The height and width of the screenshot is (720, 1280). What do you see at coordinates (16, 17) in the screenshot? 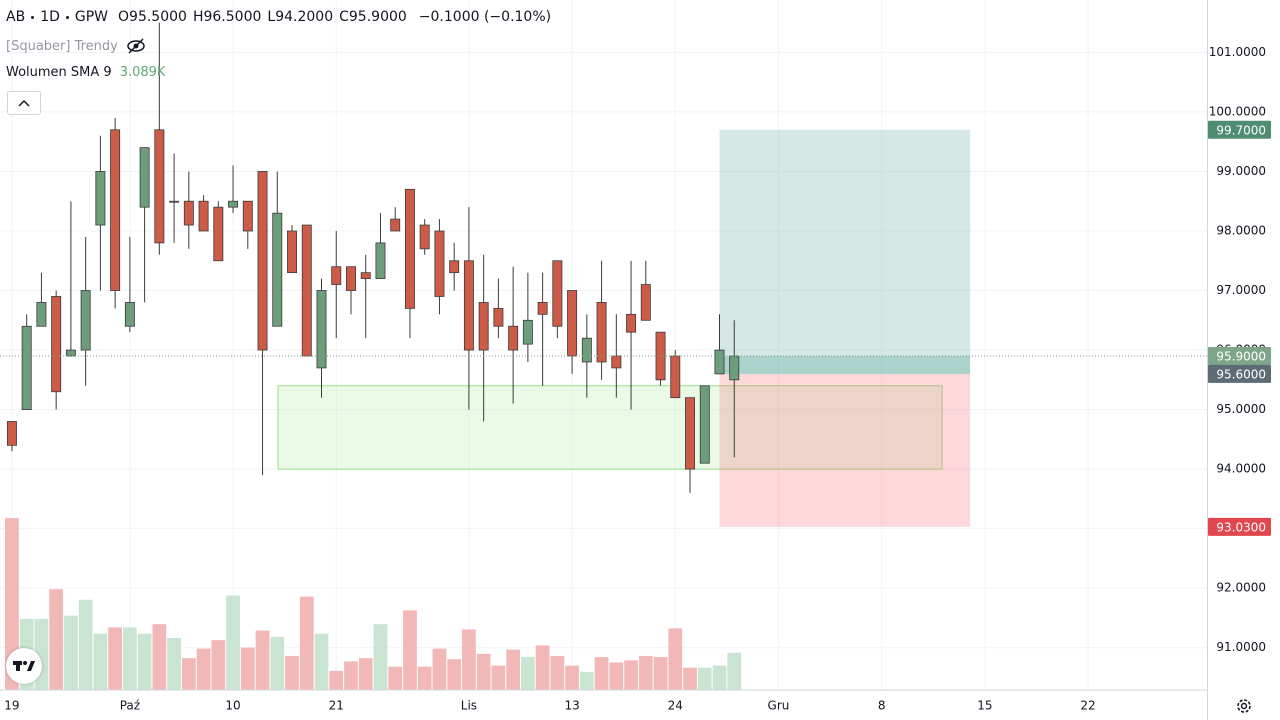
I see `symbol: AB` at bounding box center [16, 17].